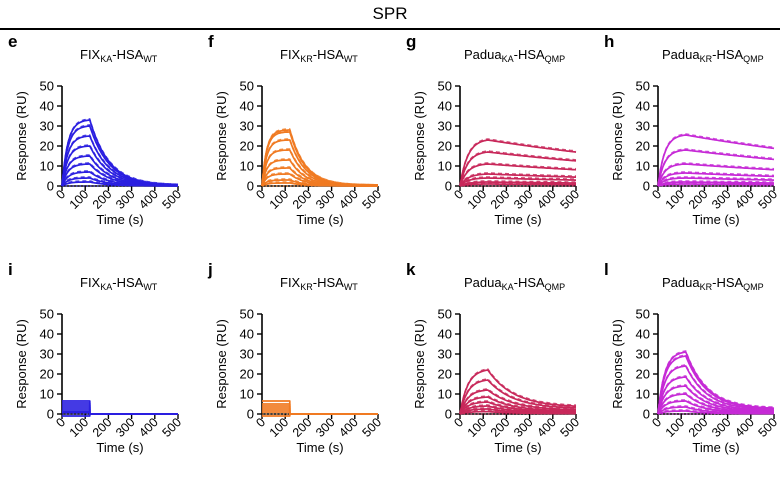 Image resolution: width=780 pixels, height=480 pixels. Describe the element at coordinates (211, 41) in the screenshot. I see `panel-letter: f` at that location.